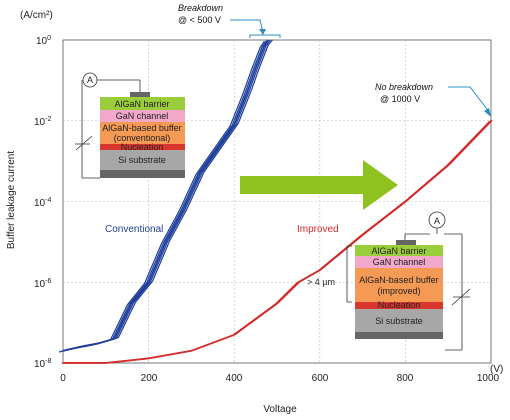  Describe the element at coordinates (43, 41) in the screenshot. I see `y-tick-label: 10⁰` at that location.